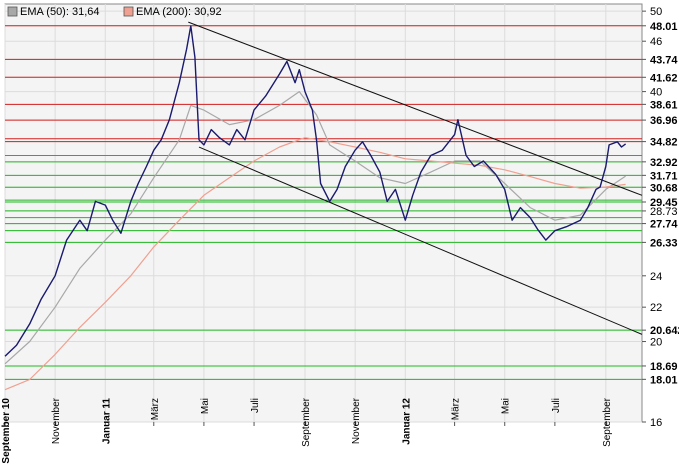 The image size is (679, 467). What do you see at coordinates (656, 308) in the screenshot?
I see `y-tick-label: 22` at bounding box center [656, 308].